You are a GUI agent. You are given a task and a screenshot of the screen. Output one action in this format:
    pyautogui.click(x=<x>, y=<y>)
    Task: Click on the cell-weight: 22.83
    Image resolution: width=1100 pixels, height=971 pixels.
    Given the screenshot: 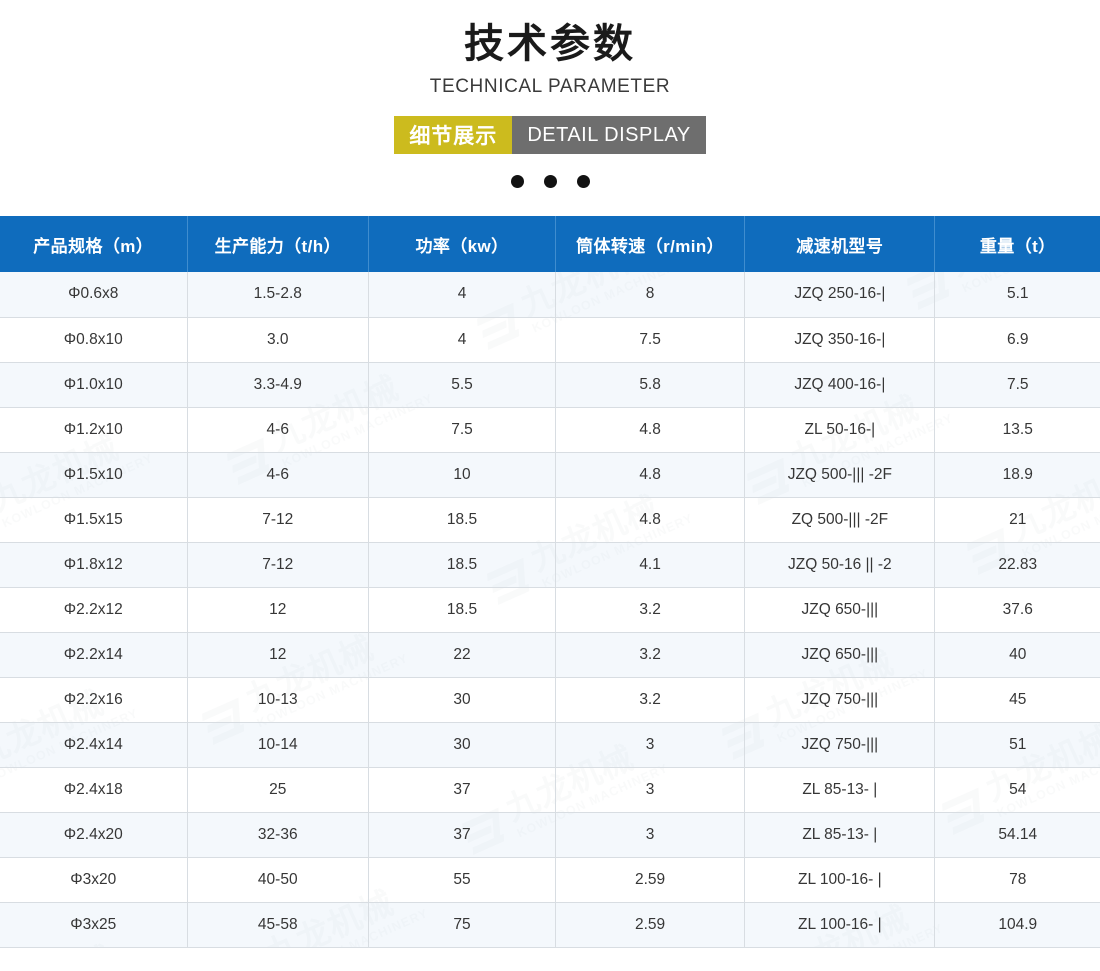 What is the action you would take?
    pyautogui.click(x=1017, y=565)
    